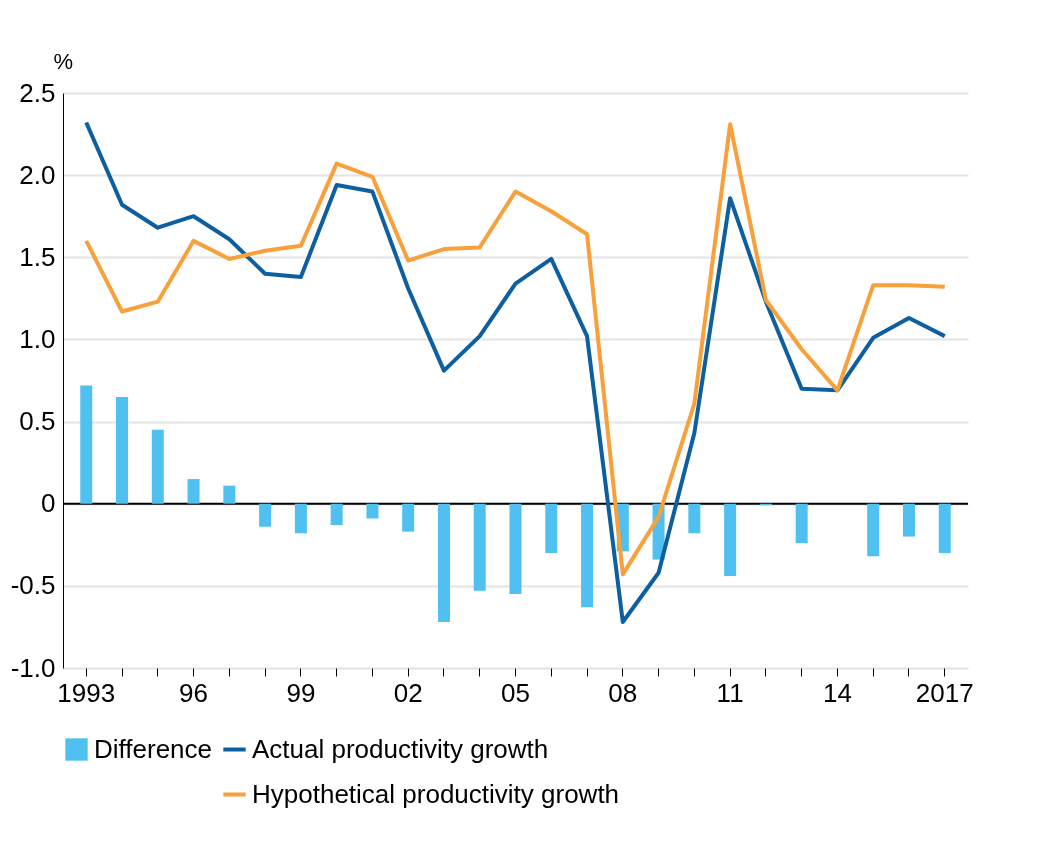  Describe the element at coordinates (33, 585) in the screenshot. I see `y-tick-label: -0.5` at that location.